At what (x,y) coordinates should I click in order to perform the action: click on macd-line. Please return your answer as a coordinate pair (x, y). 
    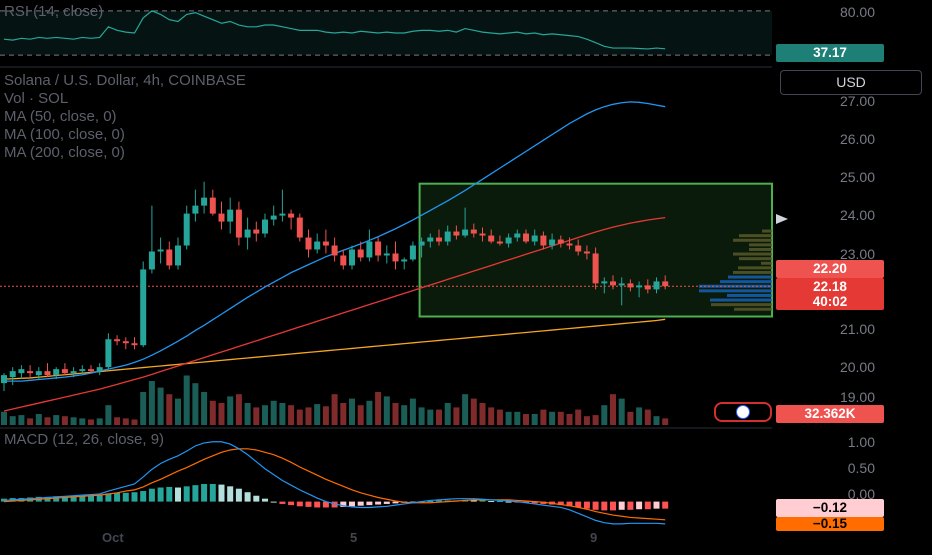
    Looking at the image, I should click on (334, 483).